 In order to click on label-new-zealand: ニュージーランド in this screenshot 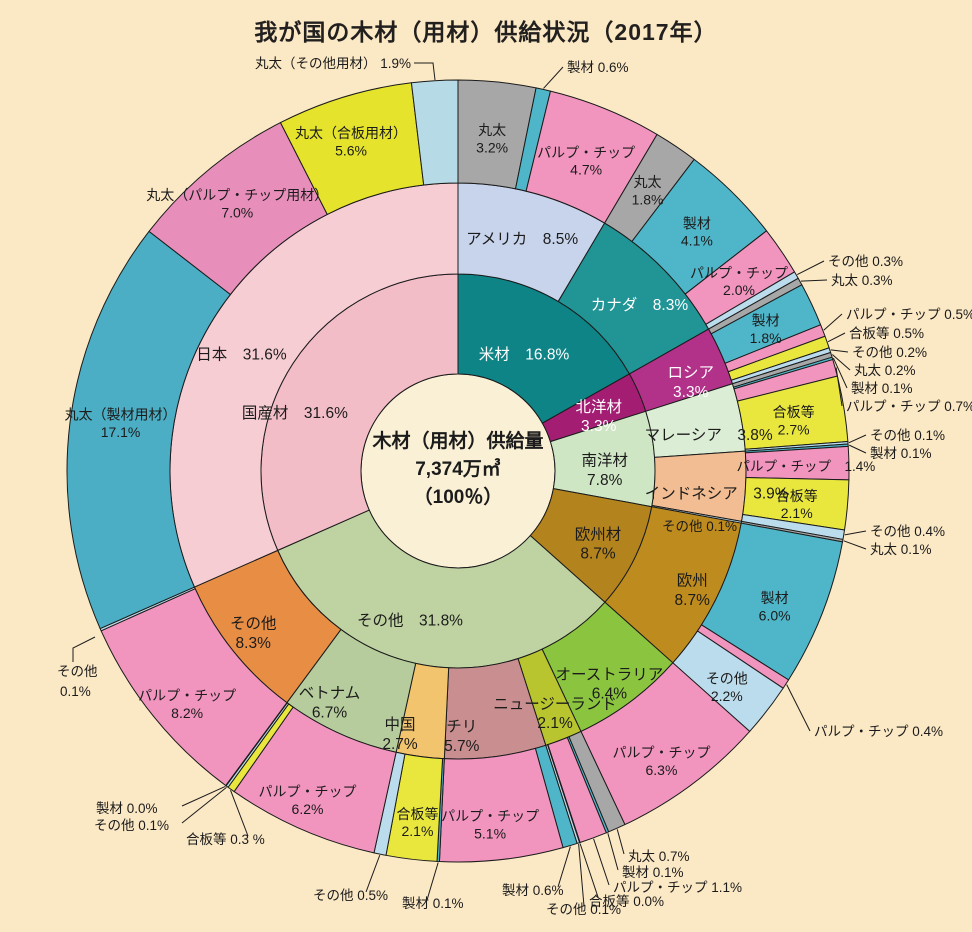, I will do `click(555, 704)`.